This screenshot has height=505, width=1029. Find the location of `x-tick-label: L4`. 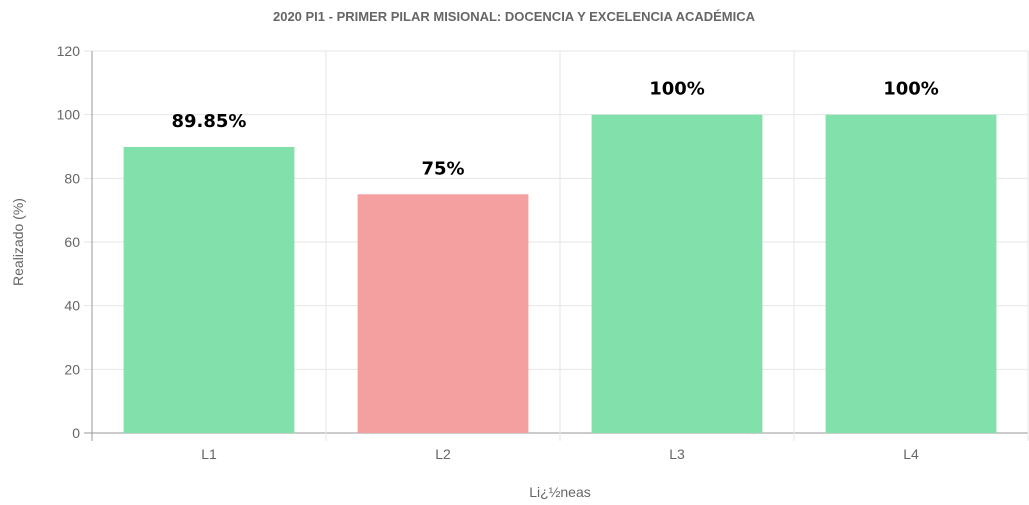

x-tick-label: L4 is located at coordinates (911, 454).